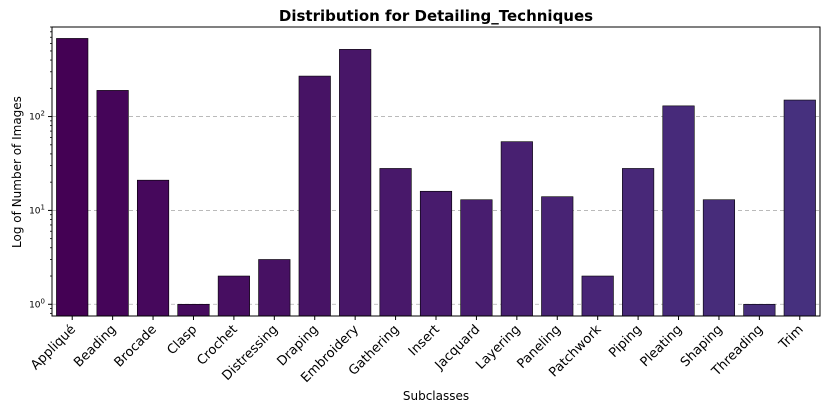 The image size is (830, 415). Describe the element at coordinates (625, 341) in the screenshot. I see `x-tick-label: Piping` at that location.